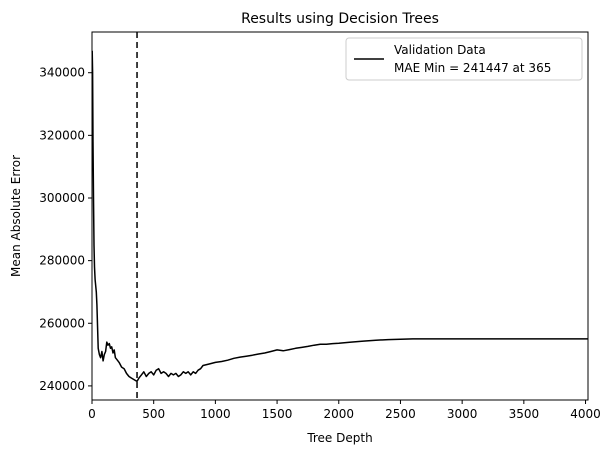 The width and height of the screenshot is (614, 455). What do you see at coordinates (339, 438) in the screenshot?
I see `x-axis-title: Tree Depth` at bounding box center [339, 438].